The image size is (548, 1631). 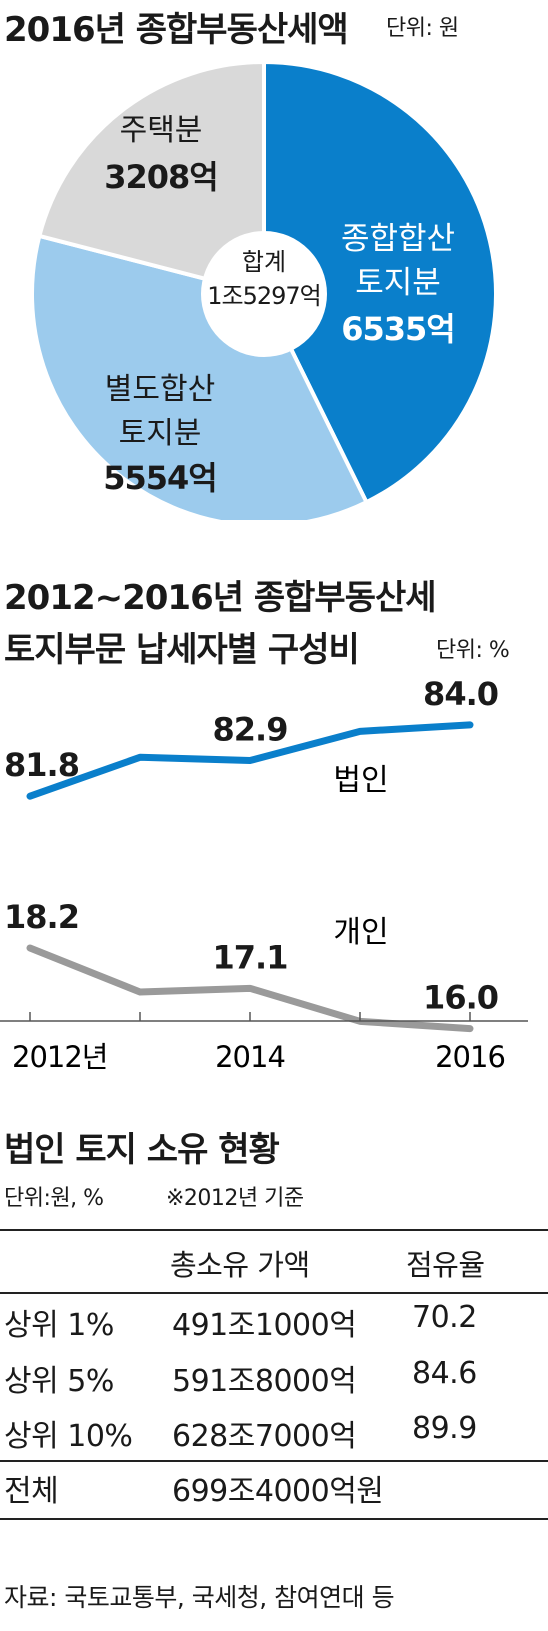 What do you see at coordinates (398, 239) in the screenshot?
I see `slice-0-label1: 종합합산` at bounding box center [398, 239].